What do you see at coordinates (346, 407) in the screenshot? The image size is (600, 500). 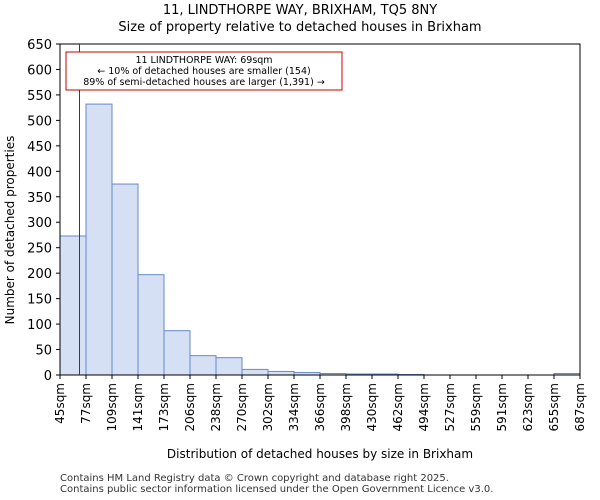 I see `x-tick-label: 398sqm` at bounding box center [346, 407].